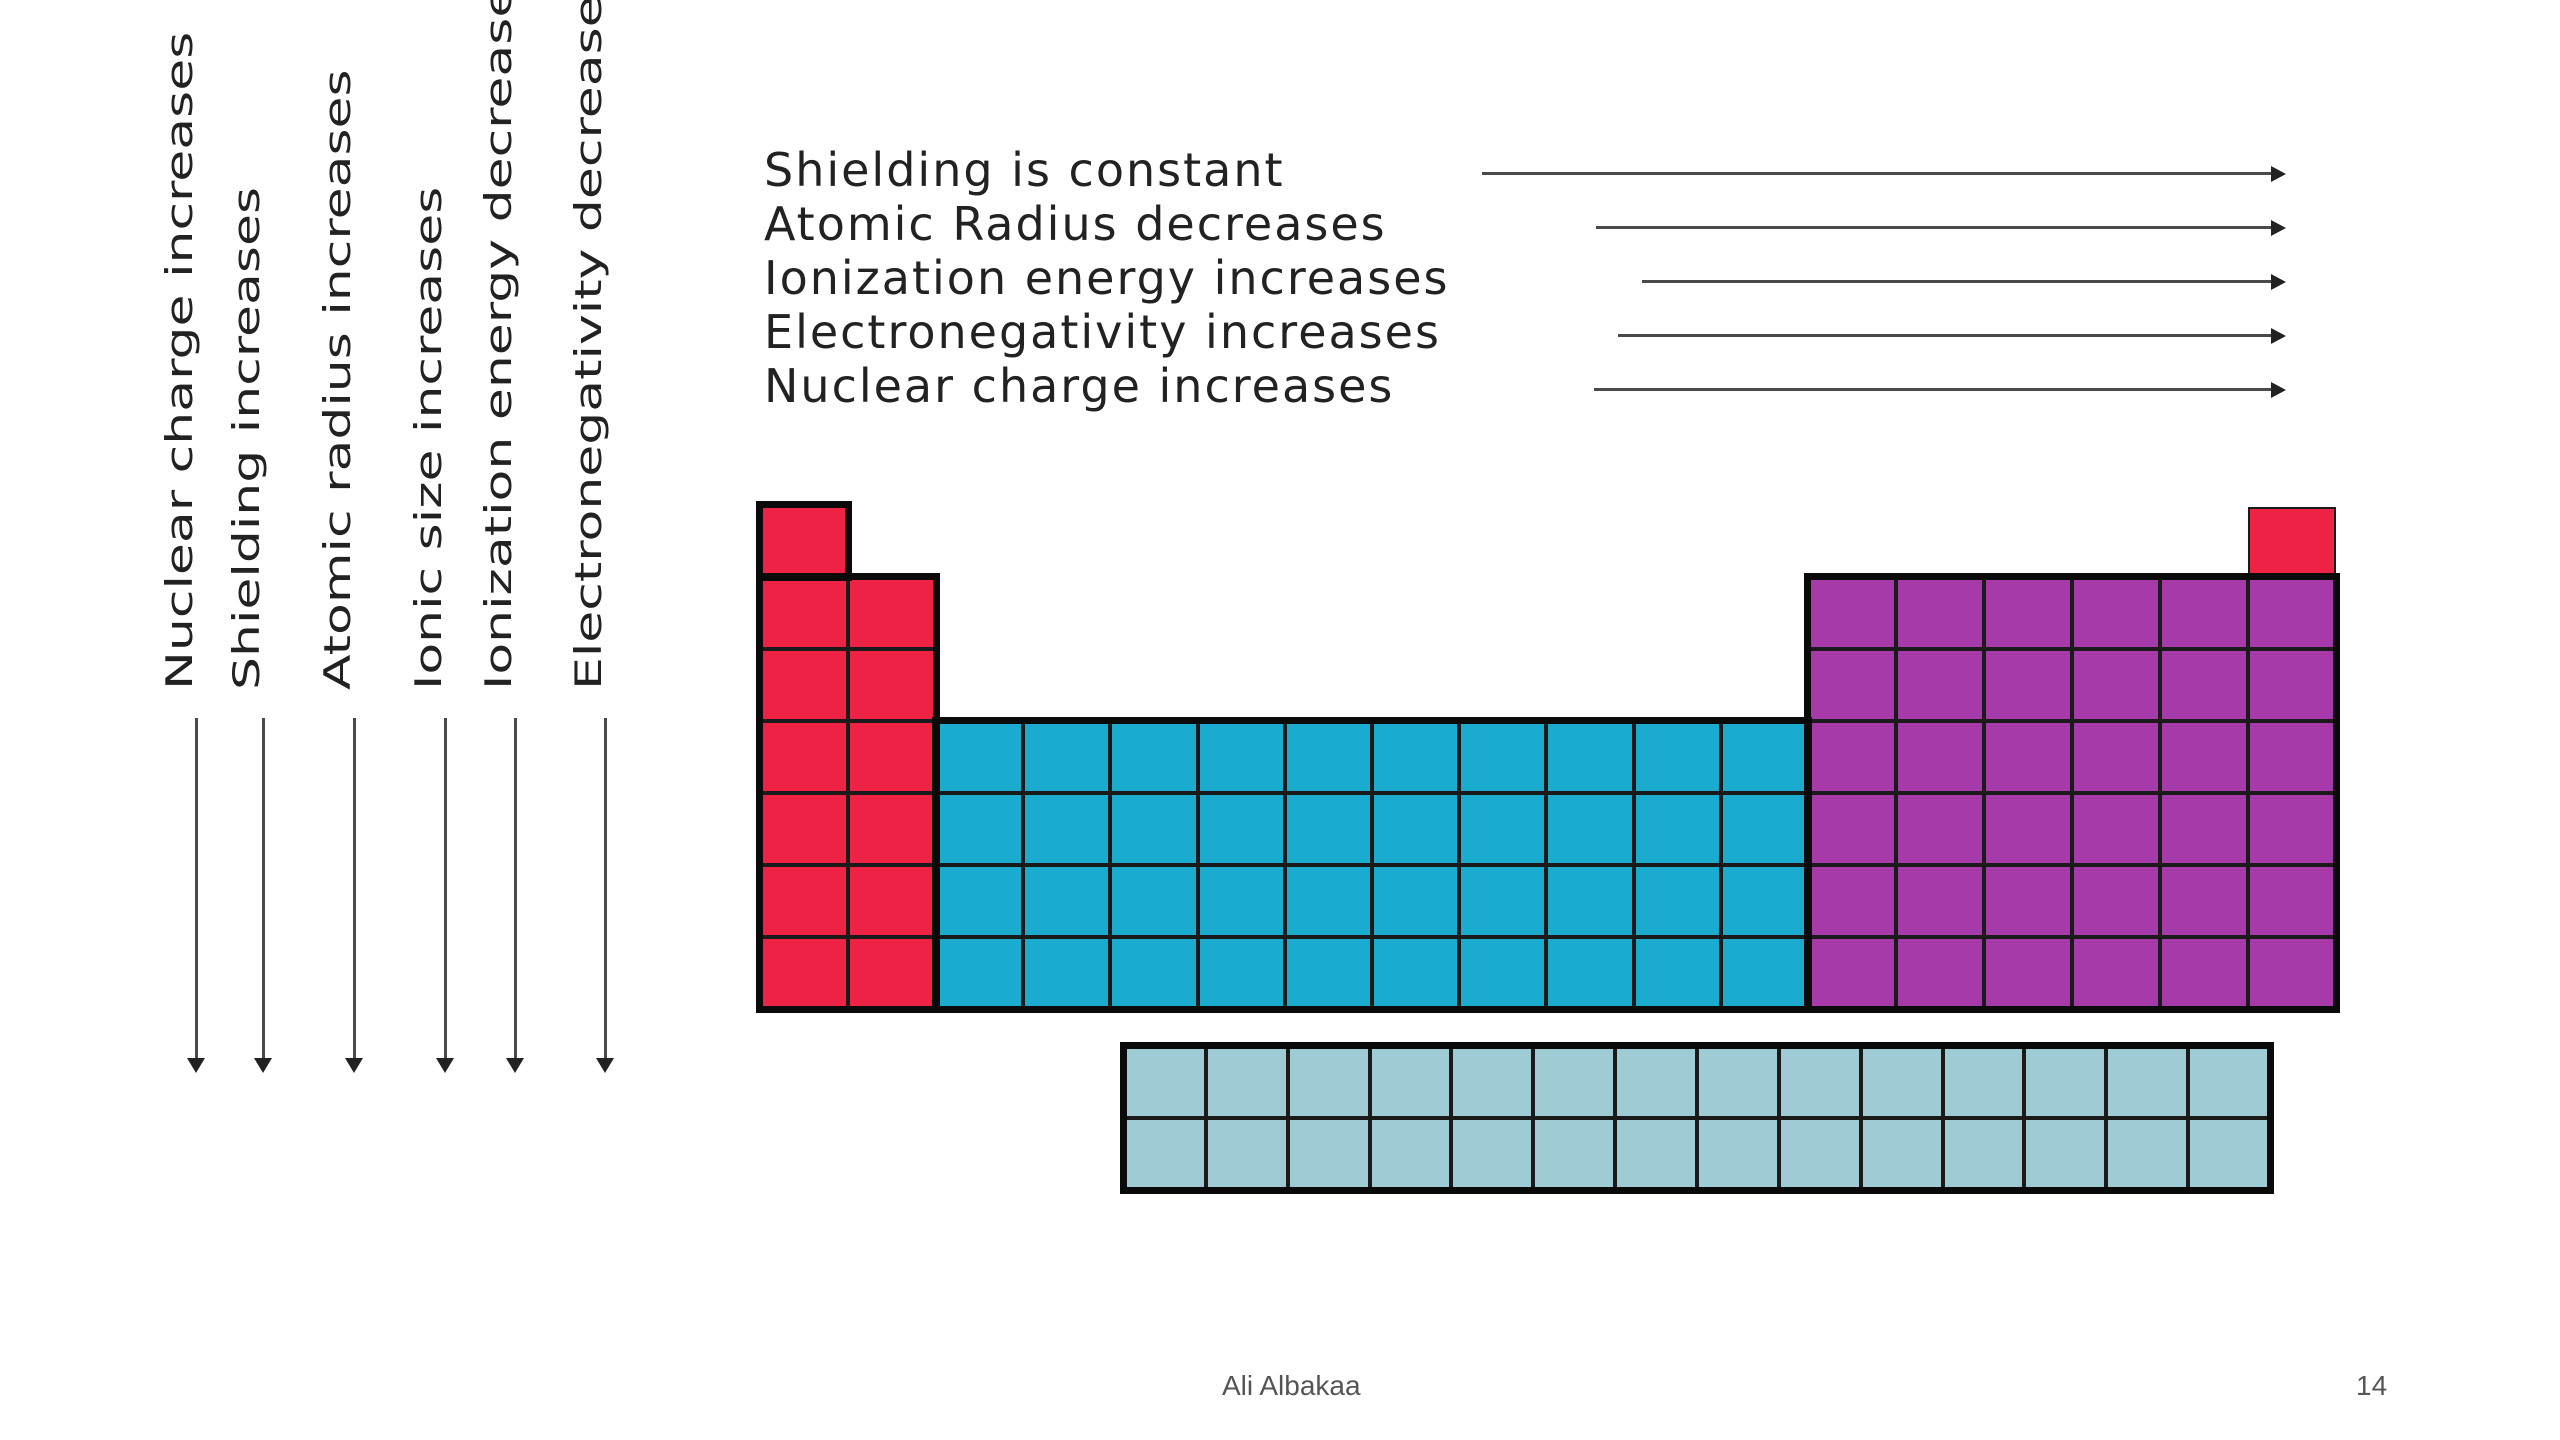 The width and height of the screenshot is (2560, 1440). Describe the element at coordinates (1529, 334) in the screenshot. I see `horizontal-trend: Electronegativity increases` at that location.